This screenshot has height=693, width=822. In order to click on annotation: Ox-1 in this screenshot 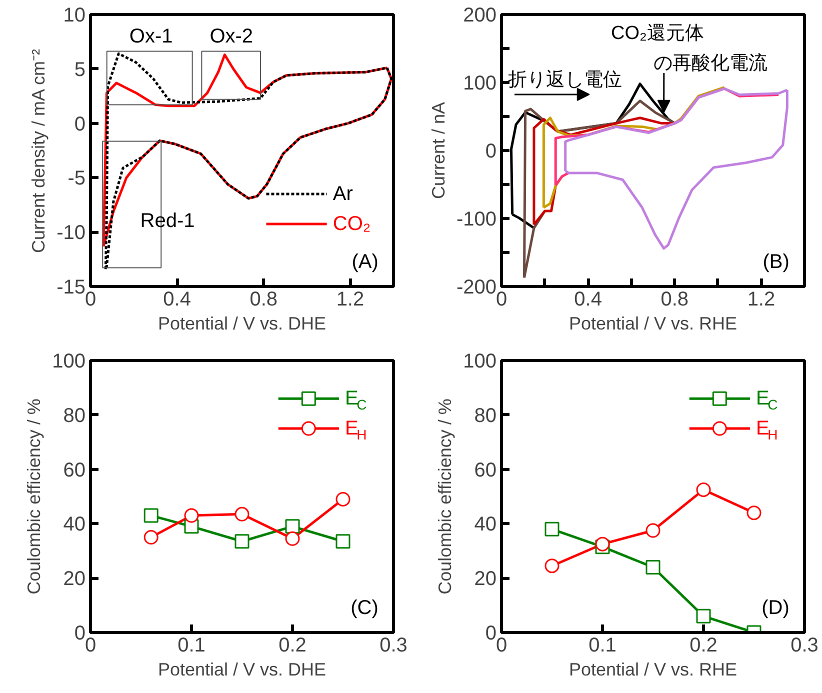, I will do `click(151, 36)`.